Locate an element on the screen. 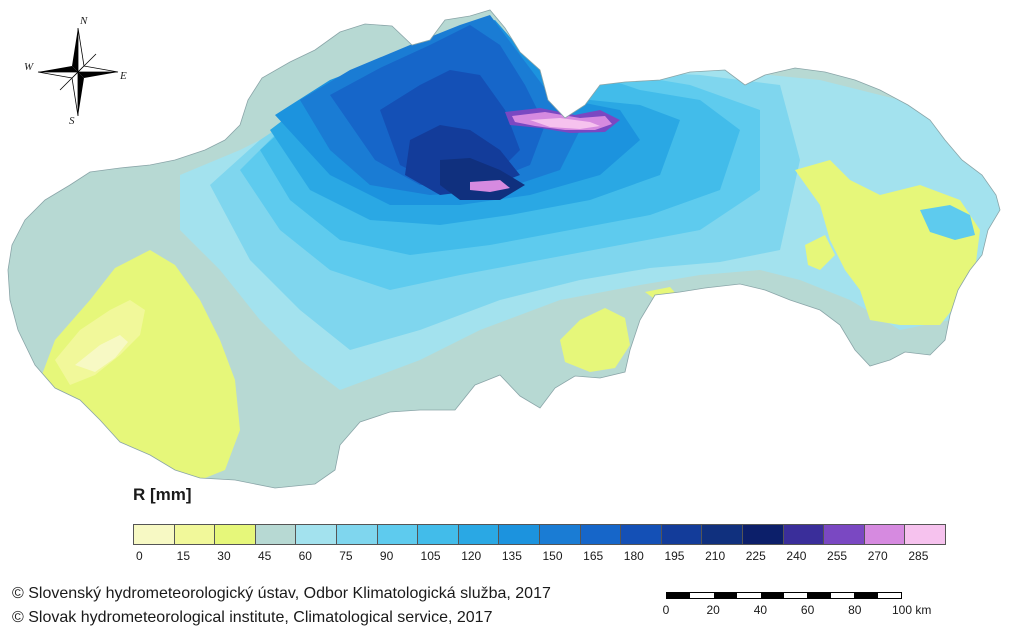 The height and width of the screenshot is (632, 1024). legend-tick-label: 225 is located at coordinates (755, 556).